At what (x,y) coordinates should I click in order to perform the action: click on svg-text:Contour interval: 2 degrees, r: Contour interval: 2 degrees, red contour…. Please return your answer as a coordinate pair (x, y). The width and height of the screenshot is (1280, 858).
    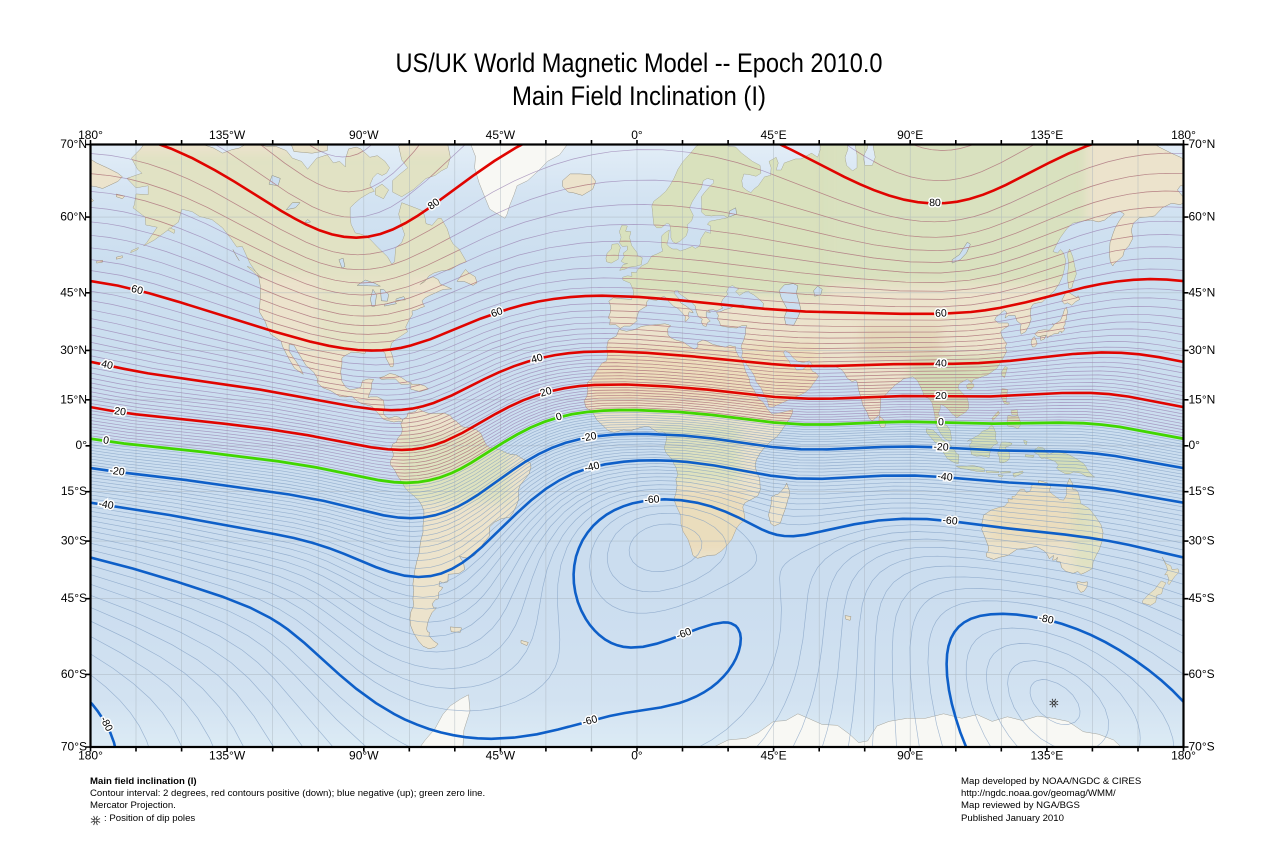
    Looking at the image, I should click on (287, 793).